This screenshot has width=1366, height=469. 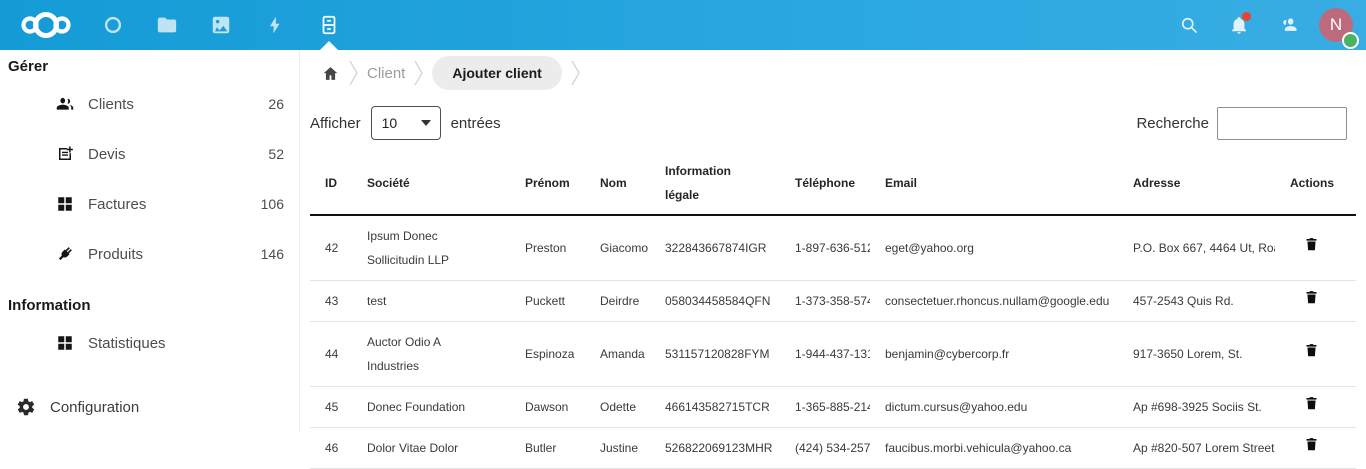 What do you see at coordinates (541, 448) in the screenshot?
I see `cell-prenom: Butler` at bounding box center [541, 448].